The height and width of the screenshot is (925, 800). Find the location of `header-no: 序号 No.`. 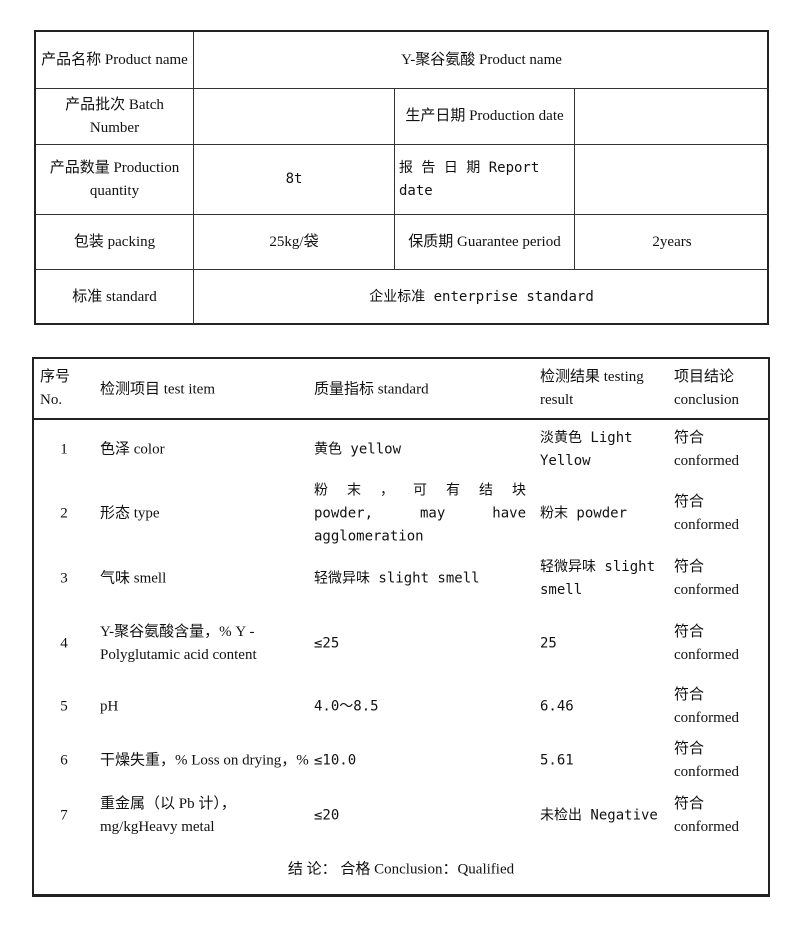

header-no: 序号 No. is located at coordinates (55, 388).